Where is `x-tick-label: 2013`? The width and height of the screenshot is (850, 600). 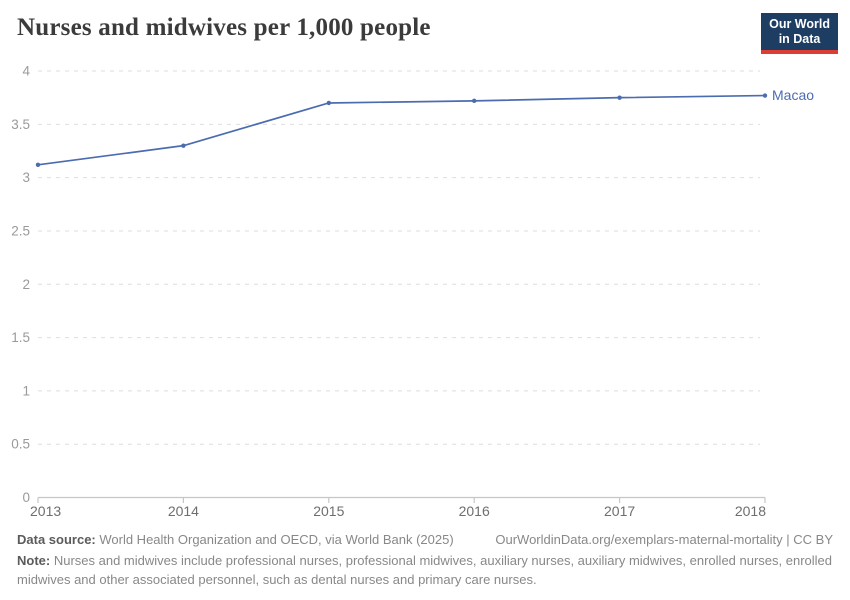
x-tick-label: 2013 is located at coordinates (45, 511).